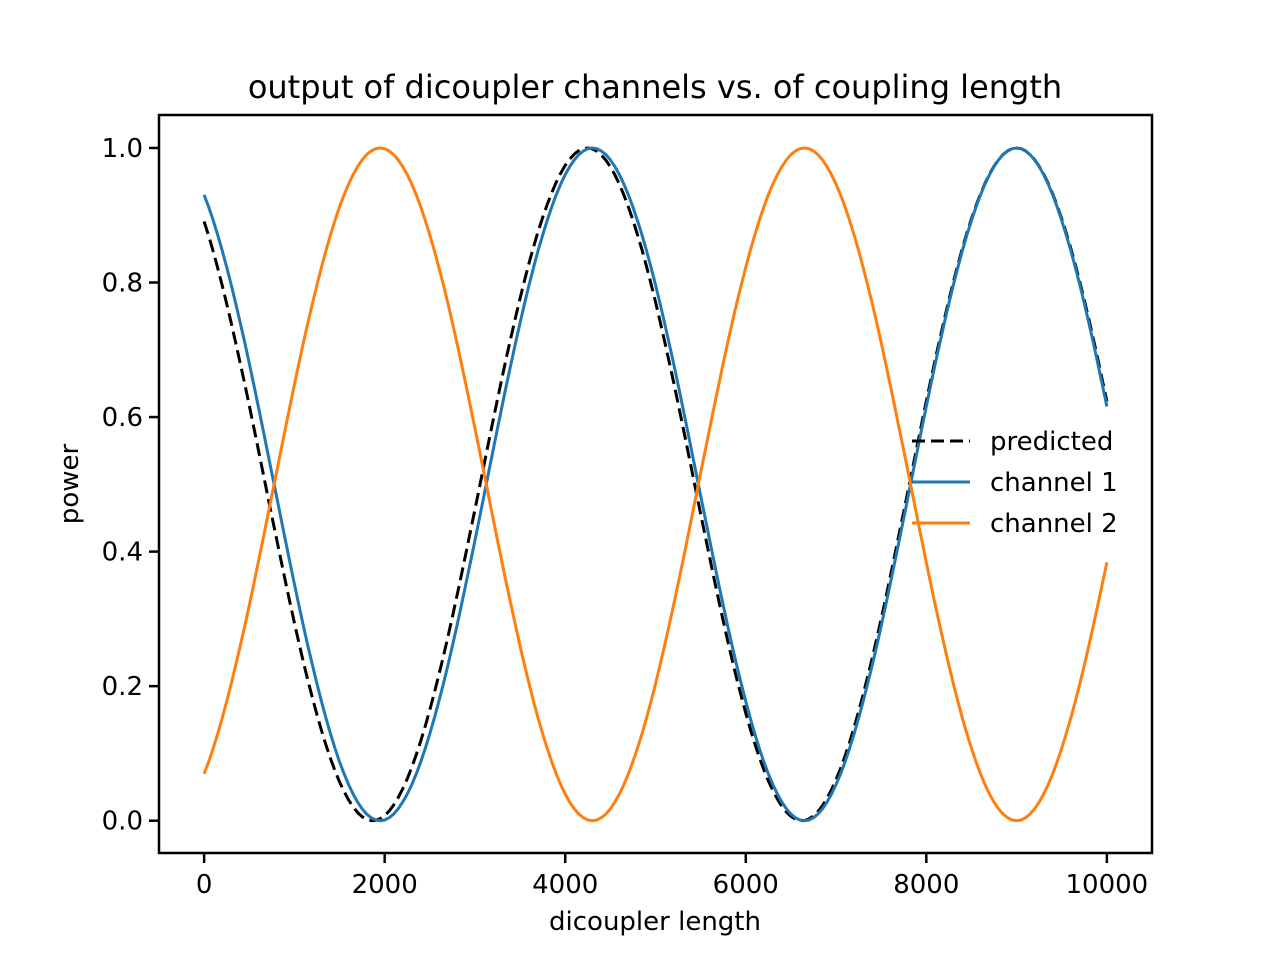 The height and width of the screenshot is (960, 1280). What do you see at coordinates (122, 284) in the screenshot?
I see `y-tick-label: 0.8` at bounding box center [122, 284].